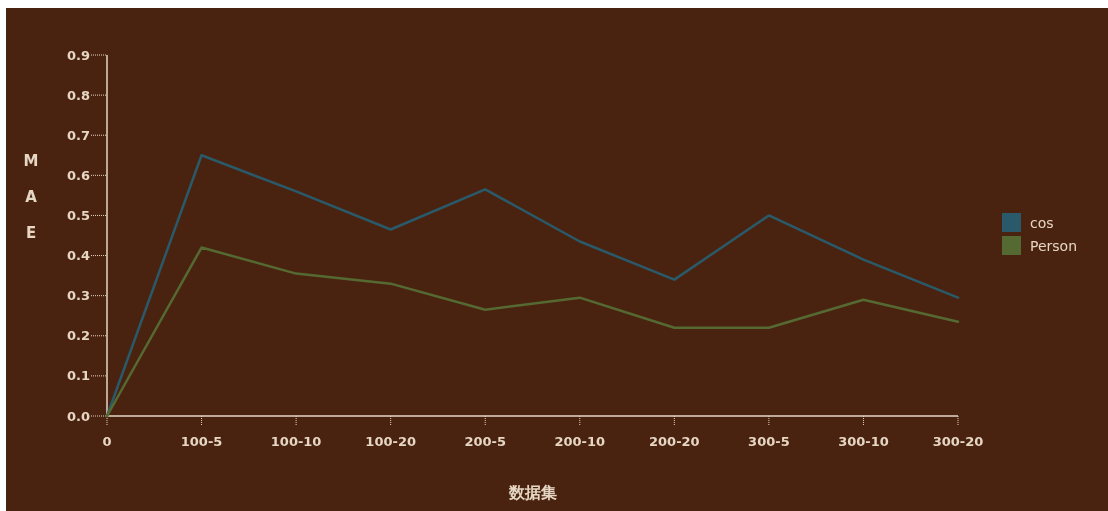 The height and width of the screenshot is (511, 1108). What do you see at coordinates (1042, 223) in the screenshot?
I see `legend-label: cos` at bounding box center [1042, 223].